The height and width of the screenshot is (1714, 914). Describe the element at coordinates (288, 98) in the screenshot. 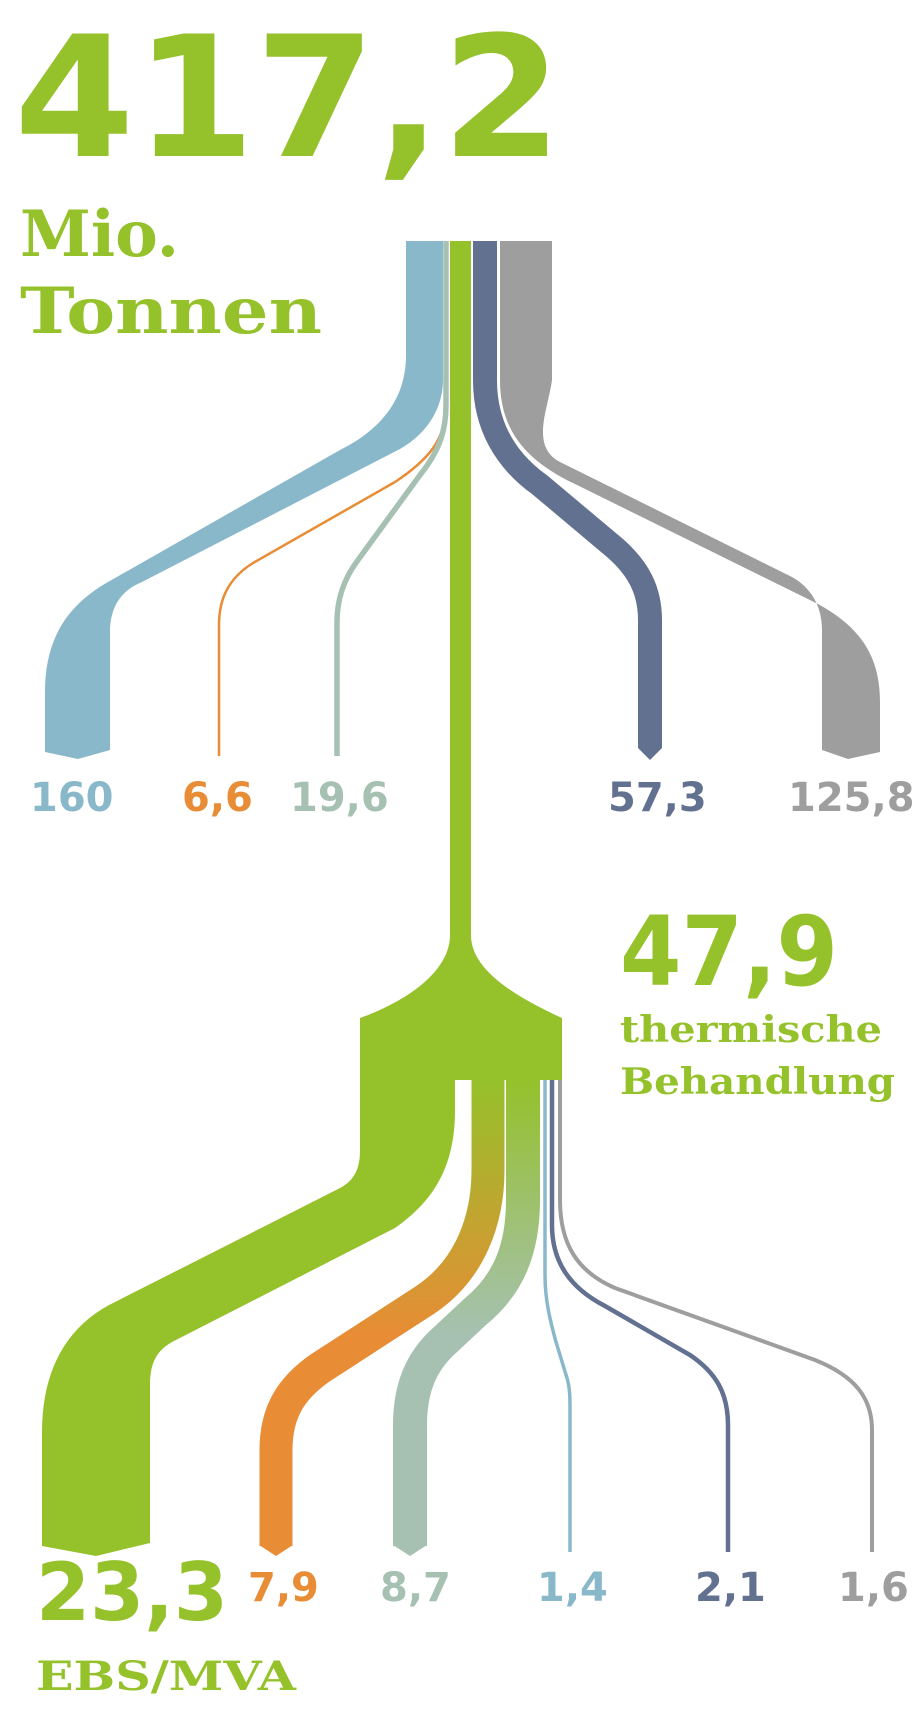

I see `total-value: 417,2` at that location.